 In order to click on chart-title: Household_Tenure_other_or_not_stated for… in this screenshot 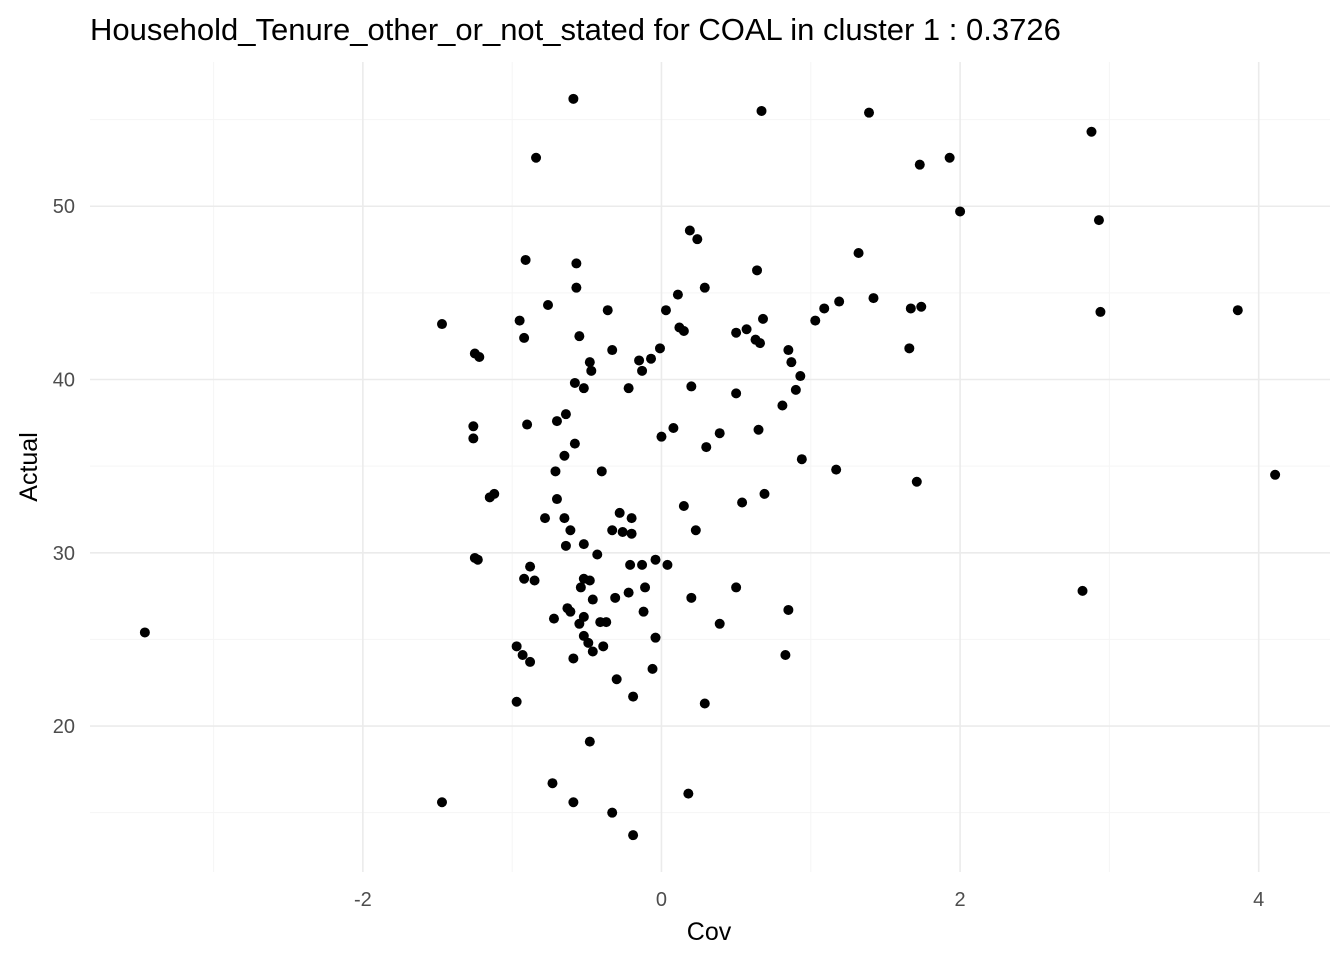, I will do `click(575, 29)`.